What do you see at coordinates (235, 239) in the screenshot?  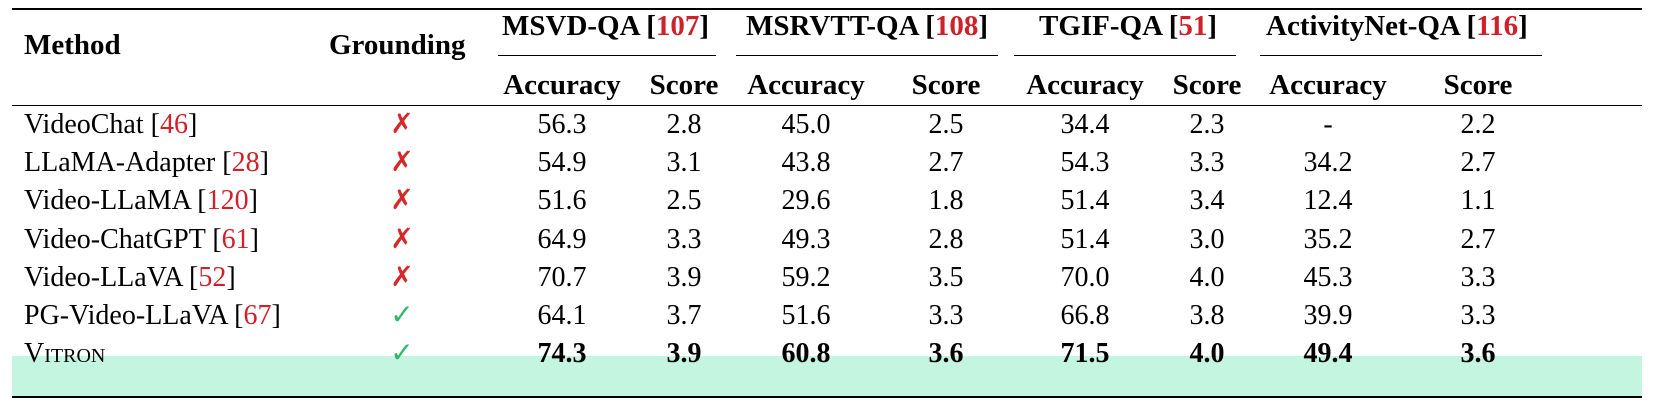 I see `citation: 61` at bounding box center [235, 239].